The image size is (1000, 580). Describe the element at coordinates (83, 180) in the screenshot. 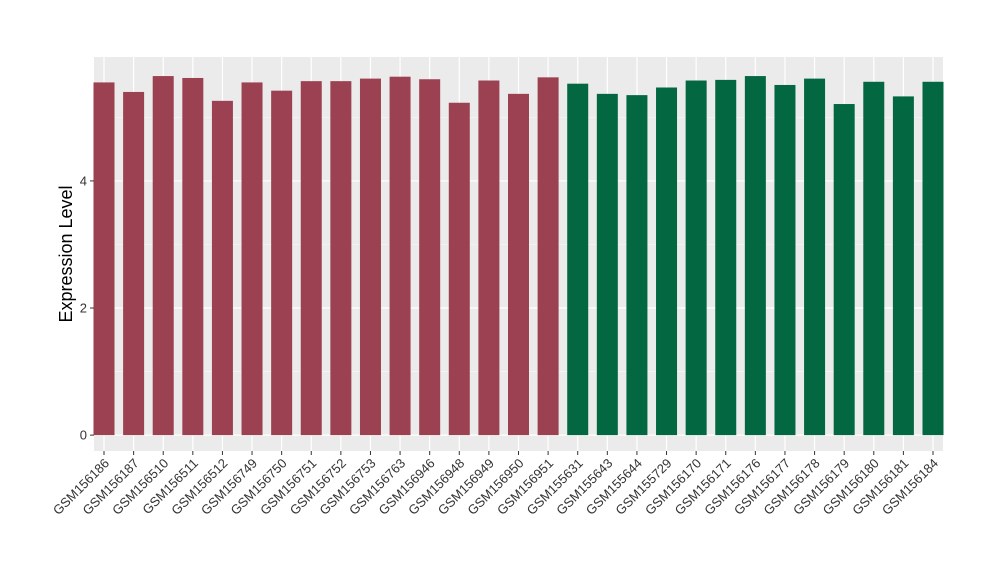

I see `y-tick-label: 4` at that location.